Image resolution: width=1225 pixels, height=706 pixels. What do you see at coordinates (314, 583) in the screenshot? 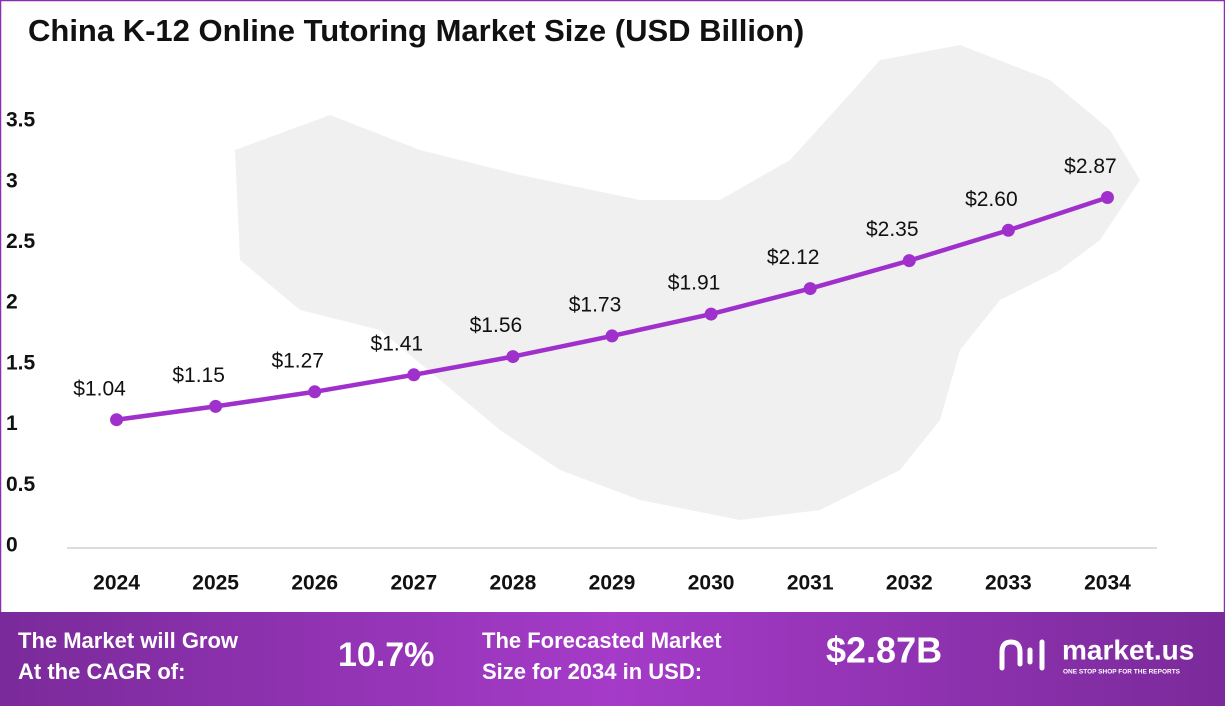
I see `x-tick-label: 2026` at bounding box center [314, 583].